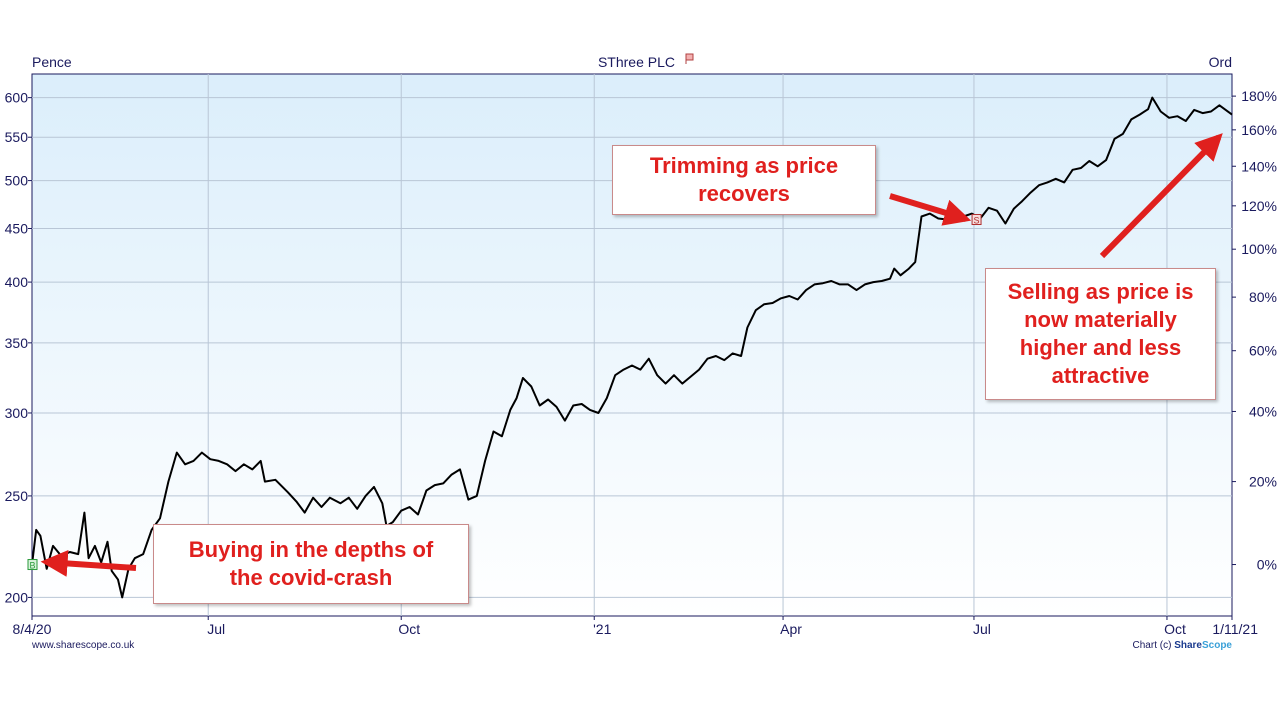  What do you see at coordinates (930, 209) in the screenshot?
I see `trim-arrow` at bounding box center [930, 209].